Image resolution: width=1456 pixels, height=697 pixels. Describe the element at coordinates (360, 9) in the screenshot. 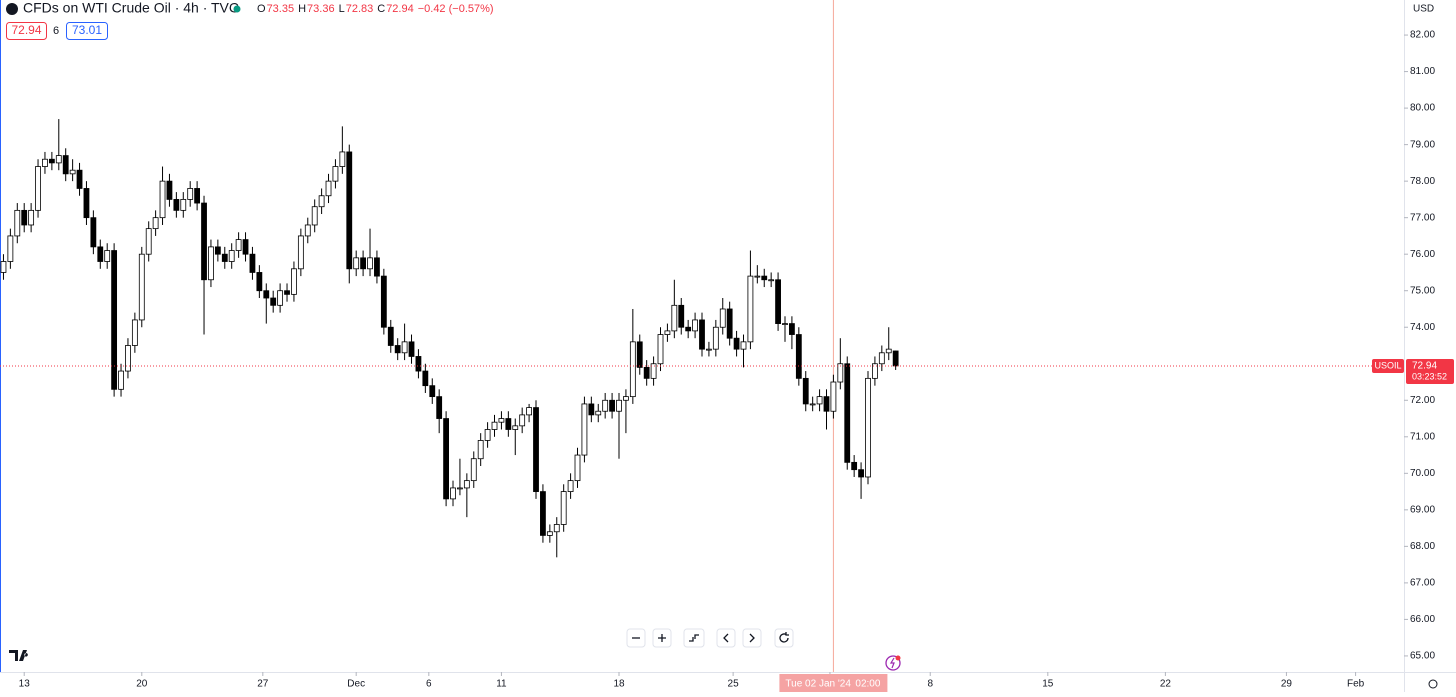

I see `ohlc-value: 72.83` at that location.